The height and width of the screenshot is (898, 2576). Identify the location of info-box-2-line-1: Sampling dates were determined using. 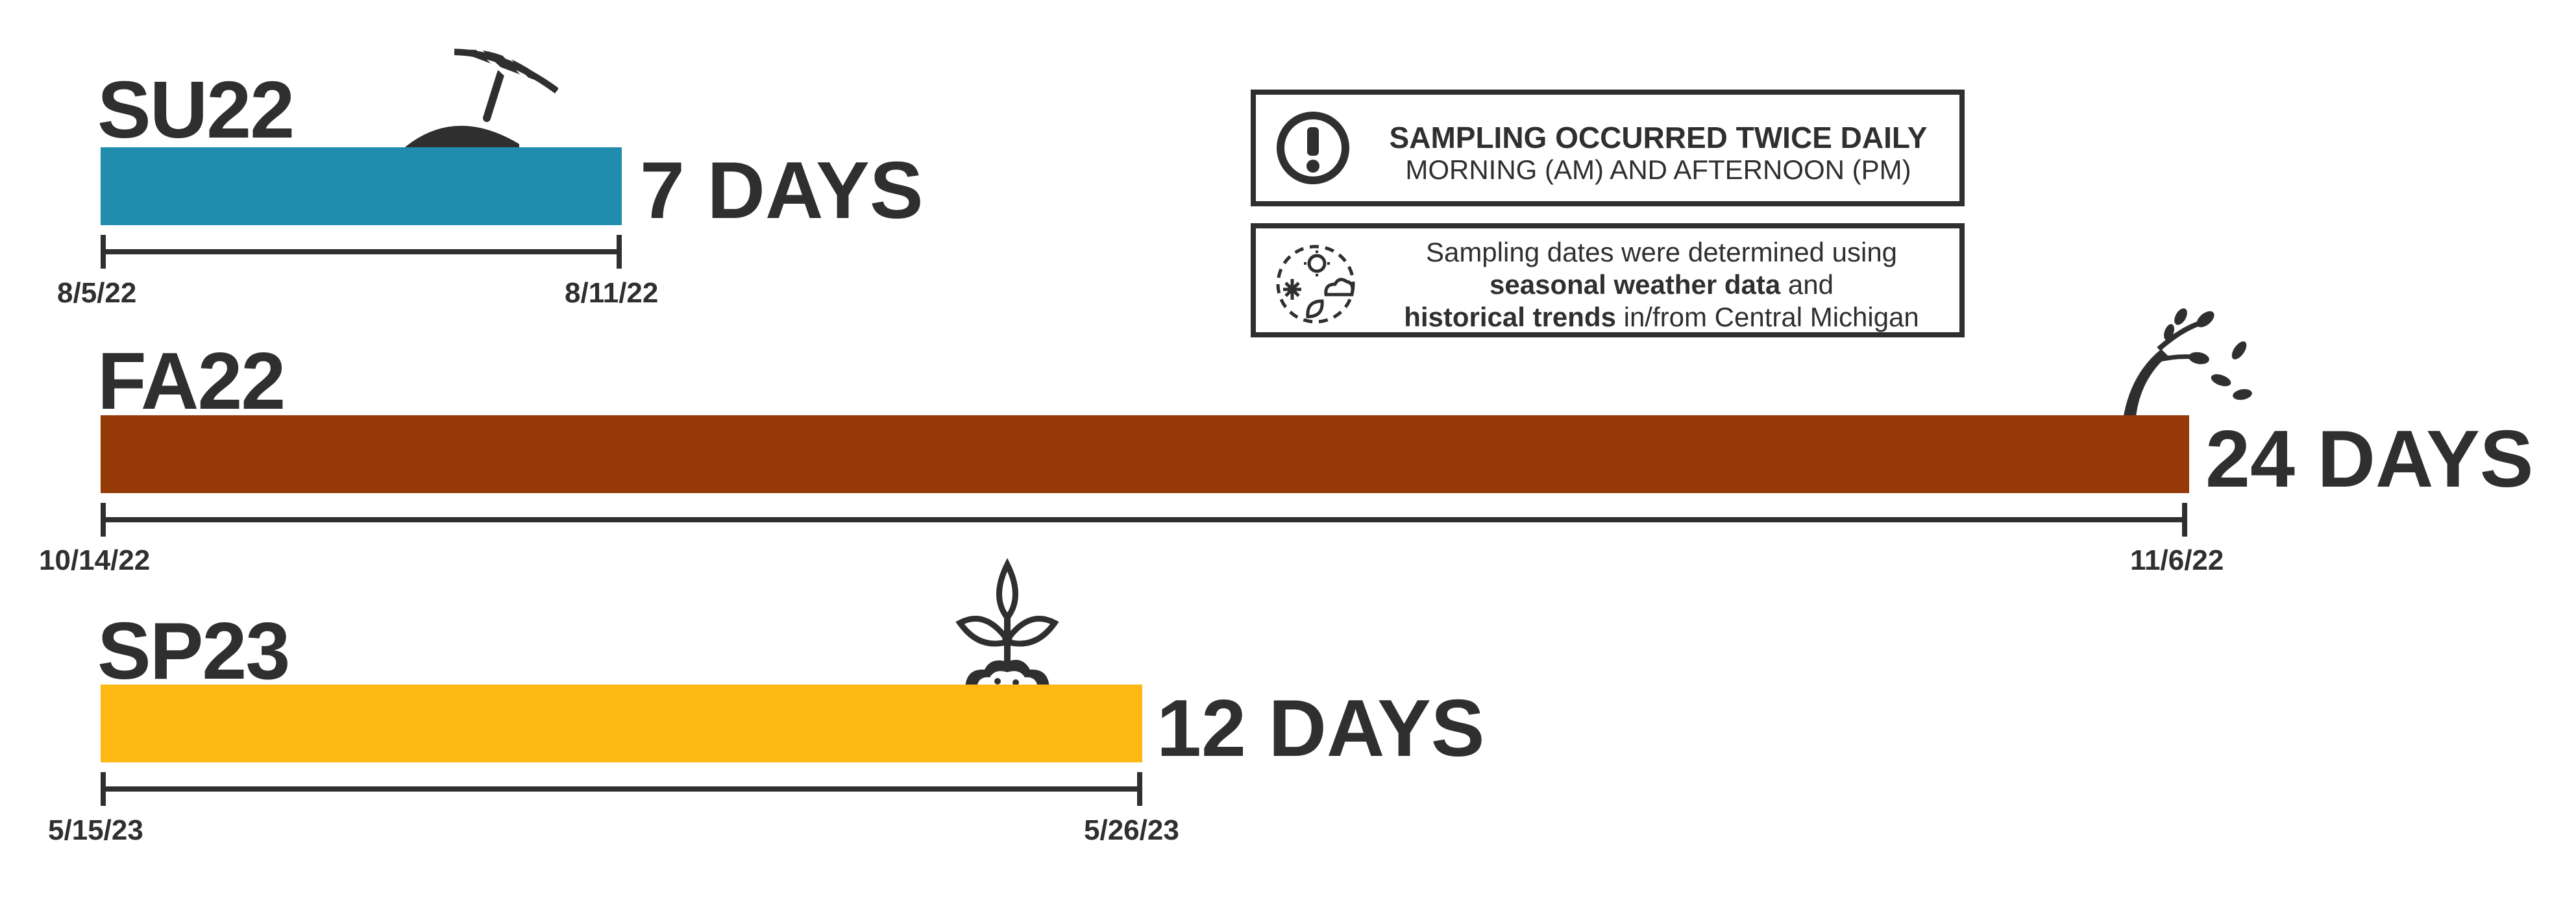
(1661, 252).